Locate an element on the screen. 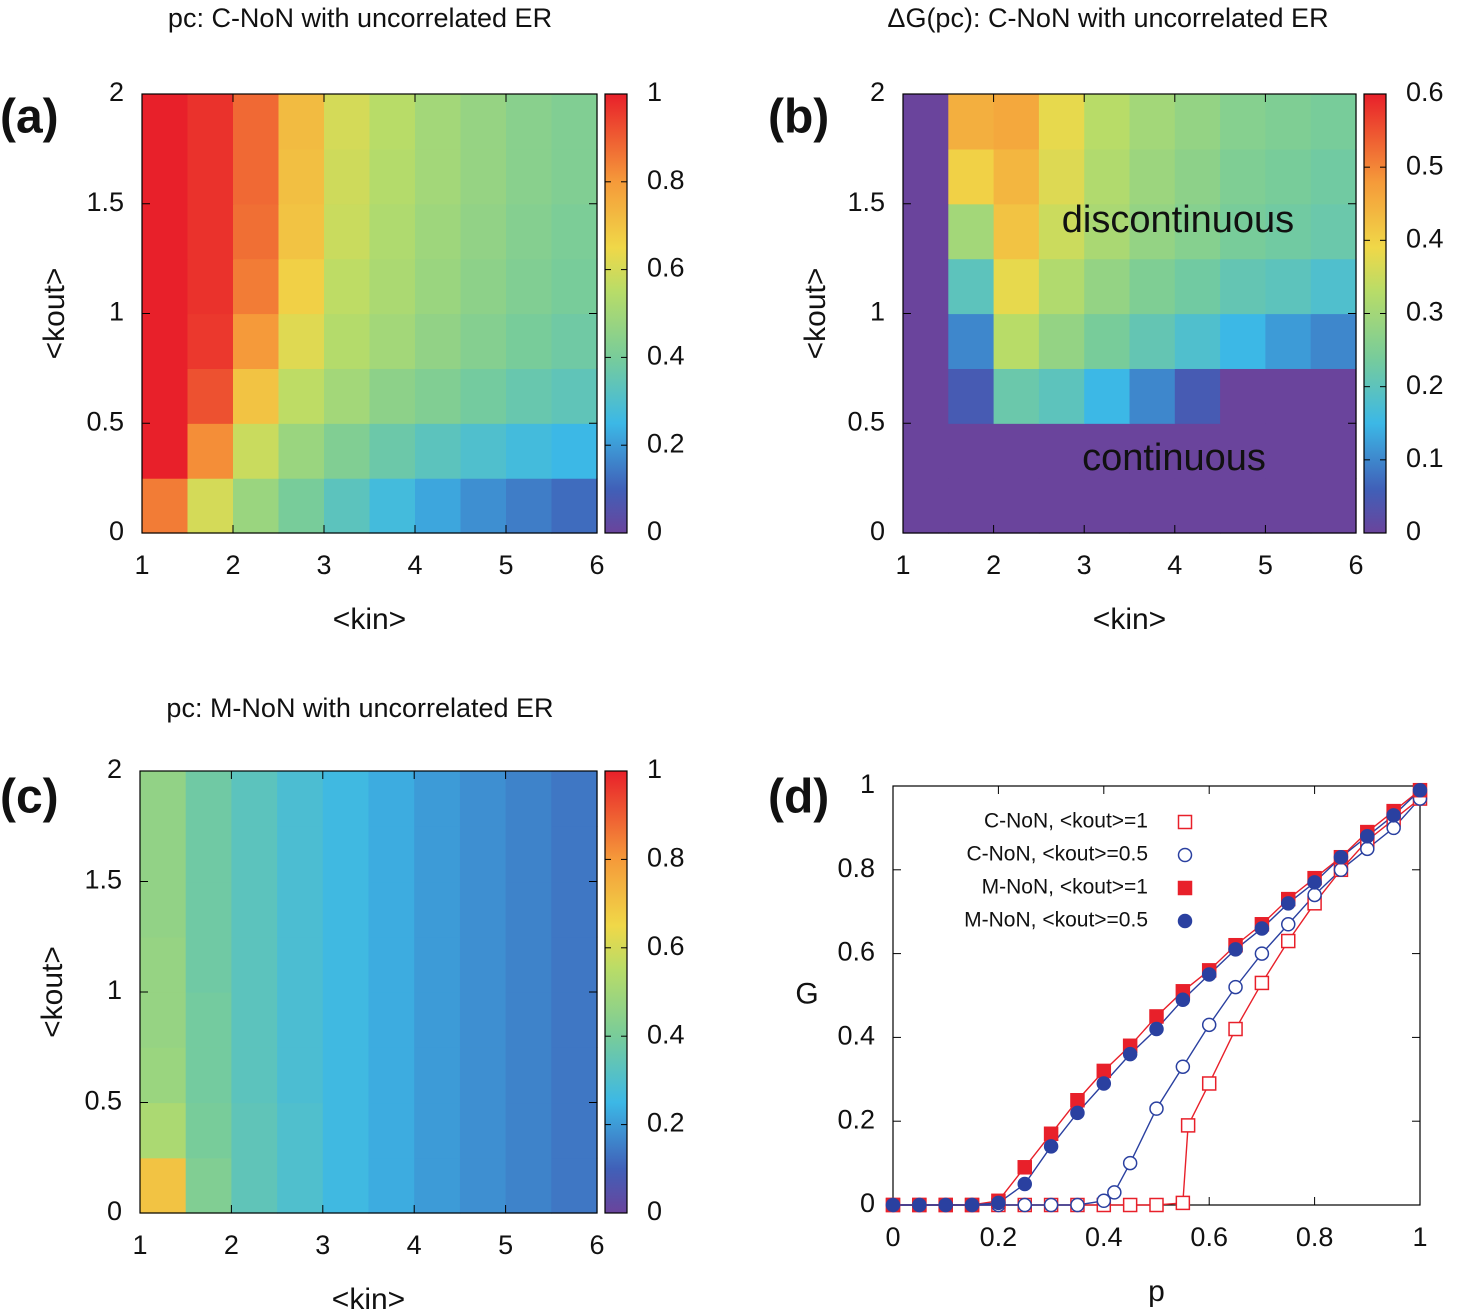 This screenshot has height=1312, width=1466. y-tick-label: 2 is located at coordinates (877, 92).